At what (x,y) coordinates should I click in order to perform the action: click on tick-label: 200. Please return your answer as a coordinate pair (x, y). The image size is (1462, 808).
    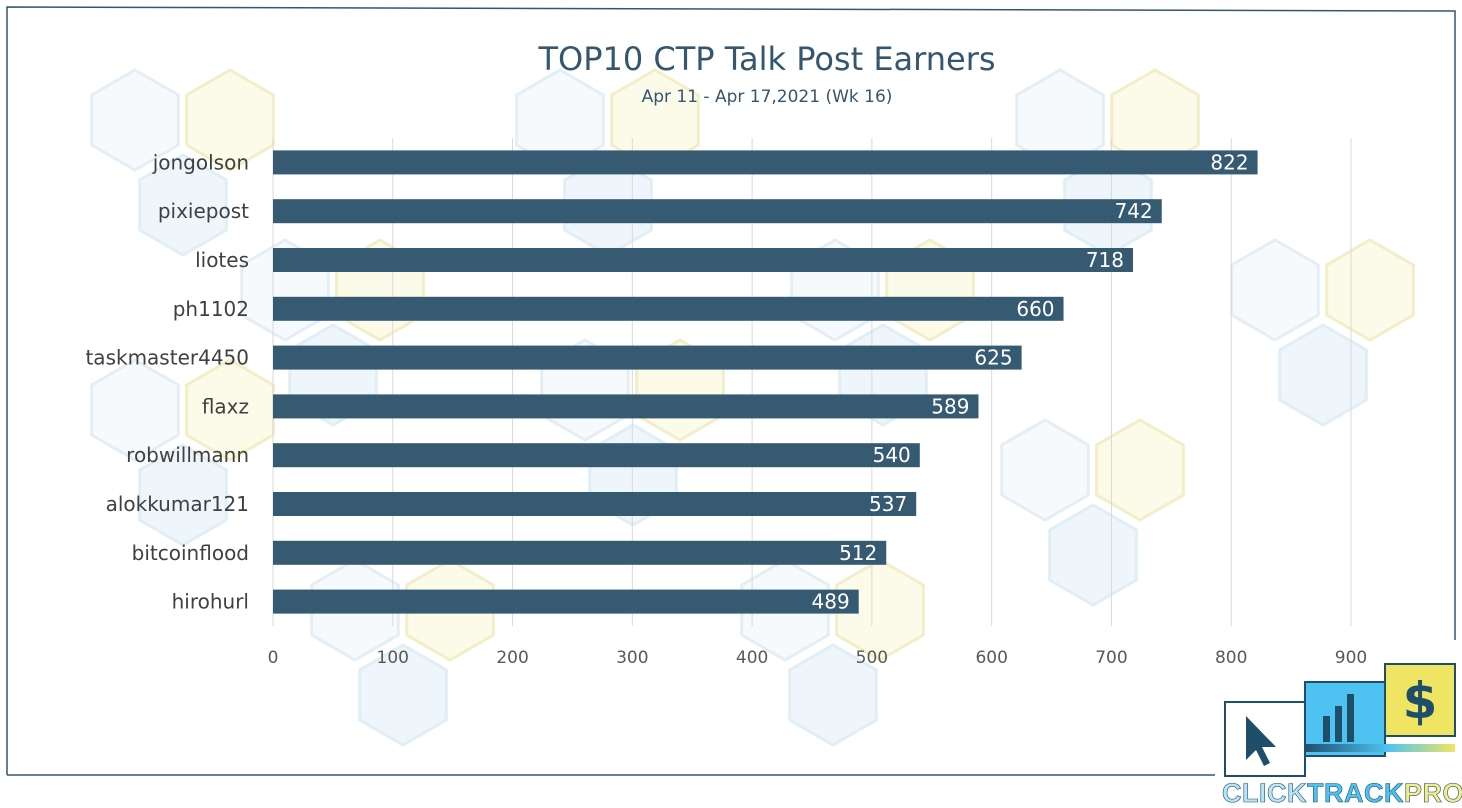
    Looking at the image, I should click on (512, 658).